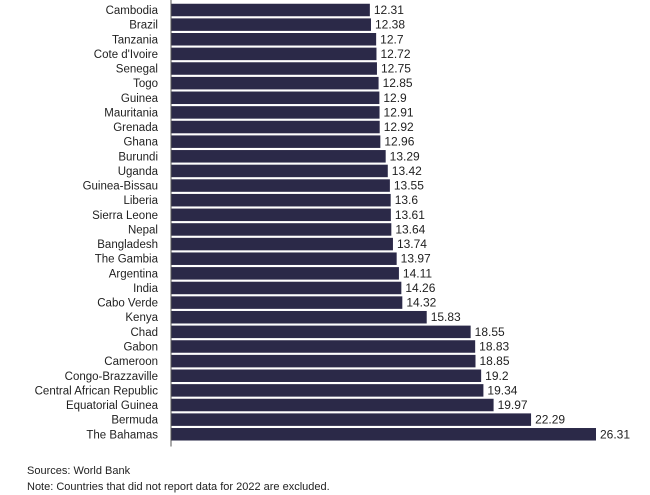 This screenshot has width=650, height=495. Describe the element at coordinates (112, 406) in the screenshot. I see `category-label: Equatorial Guinea` at that location.